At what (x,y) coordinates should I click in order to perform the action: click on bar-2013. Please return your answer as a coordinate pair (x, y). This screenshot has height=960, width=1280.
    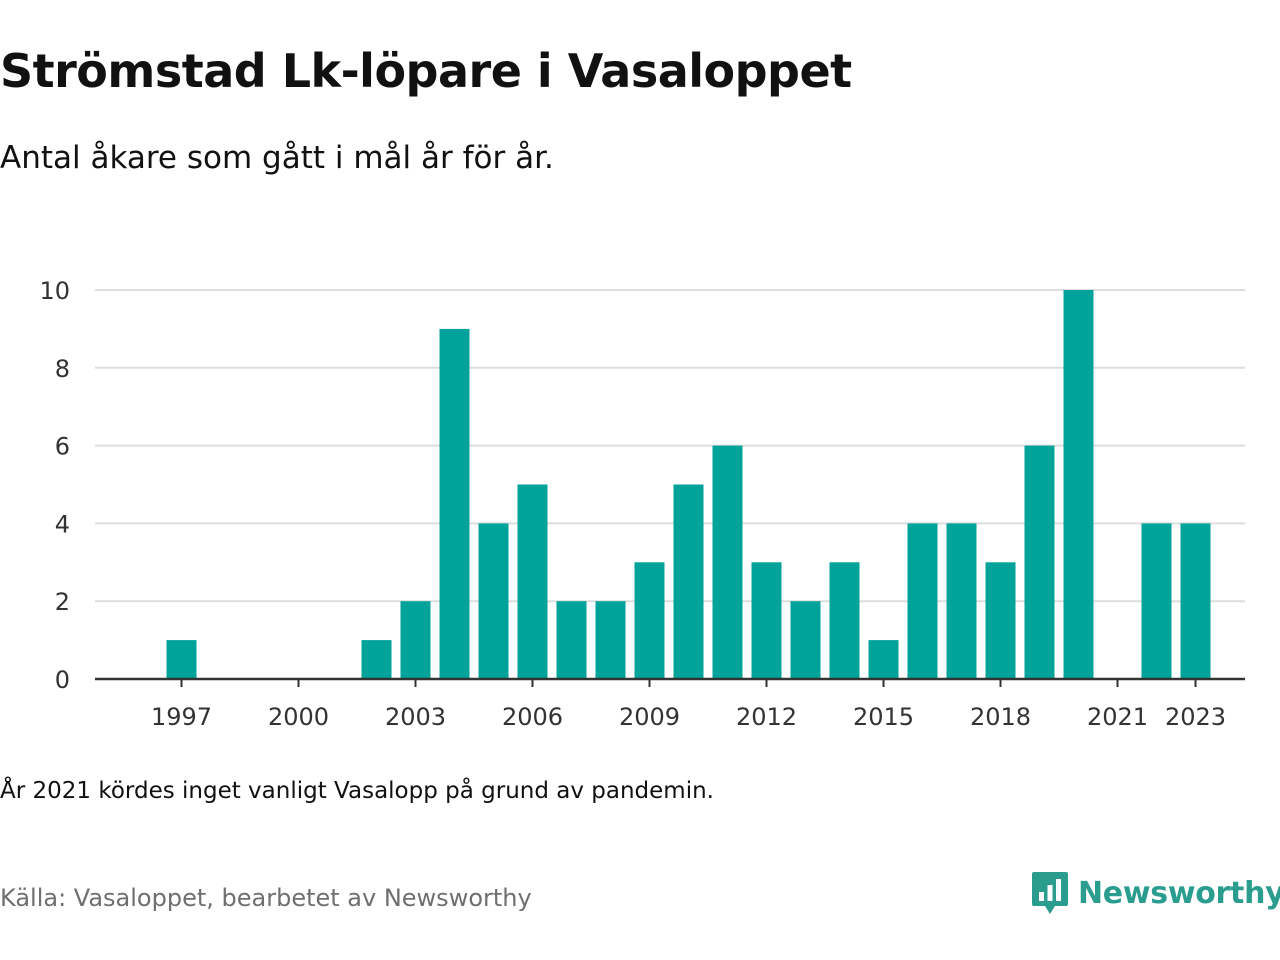
    Looking at the image, I should click on (805, 640).